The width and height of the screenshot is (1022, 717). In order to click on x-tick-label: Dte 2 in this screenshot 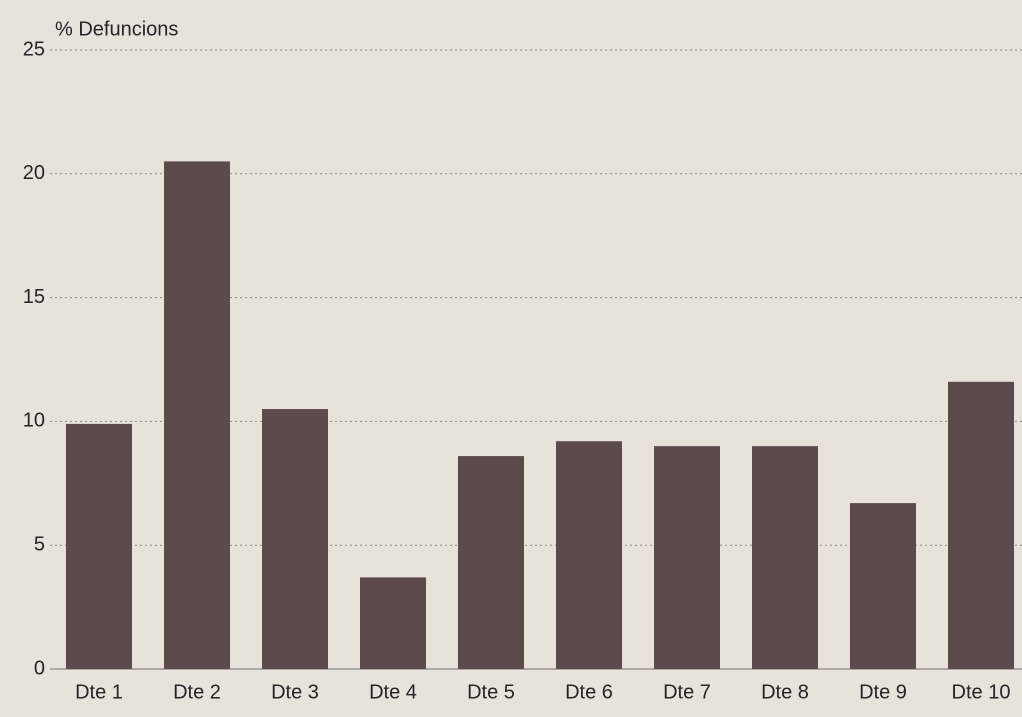, I will do `click(197, 692)`.